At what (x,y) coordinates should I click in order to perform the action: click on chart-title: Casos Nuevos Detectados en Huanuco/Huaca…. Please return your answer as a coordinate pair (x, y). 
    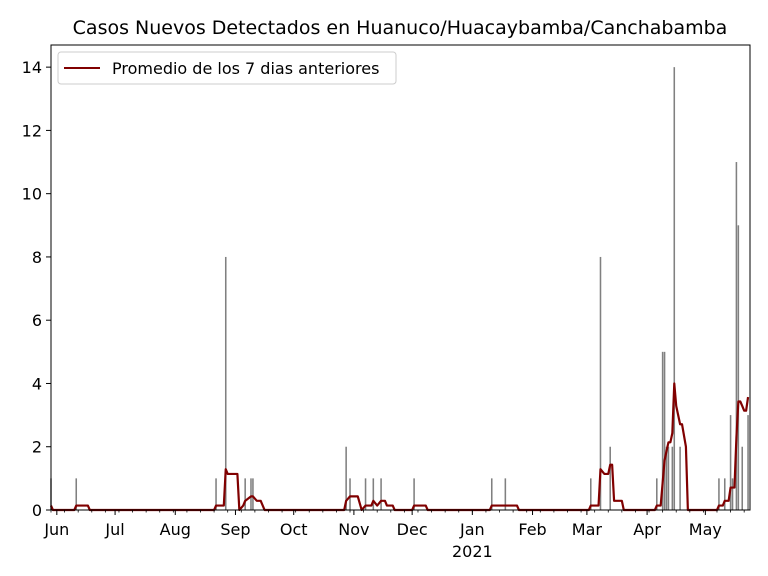
    Looking at the image, I should click on (400, 28).